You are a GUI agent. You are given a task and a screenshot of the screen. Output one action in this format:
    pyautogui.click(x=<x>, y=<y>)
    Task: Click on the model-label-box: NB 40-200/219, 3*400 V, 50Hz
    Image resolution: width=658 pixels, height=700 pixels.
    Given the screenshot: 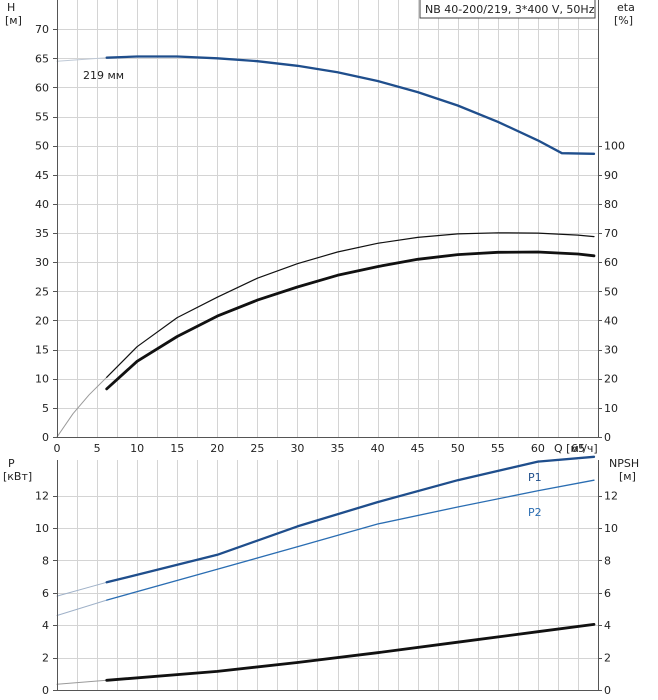 What is the action you would take?
    pyautogui.click(x=507, y=9)
    